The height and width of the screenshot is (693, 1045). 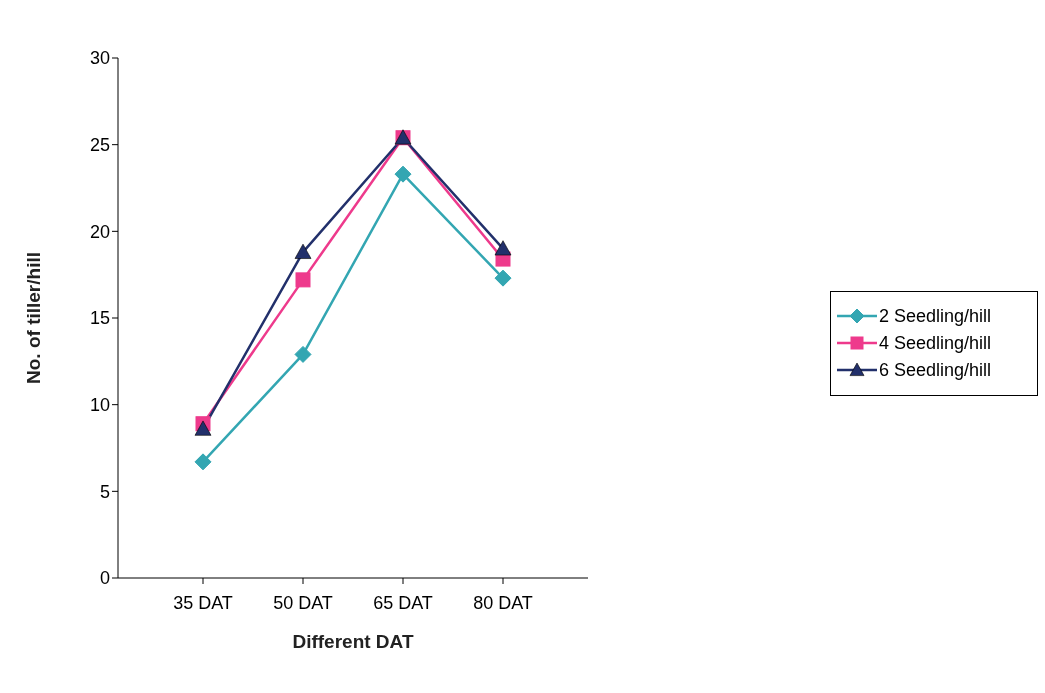 What do you see at coordinates (104, 491) in the screenshot?
I see `y-tick-label: 5` at bounding box center [104, 491].